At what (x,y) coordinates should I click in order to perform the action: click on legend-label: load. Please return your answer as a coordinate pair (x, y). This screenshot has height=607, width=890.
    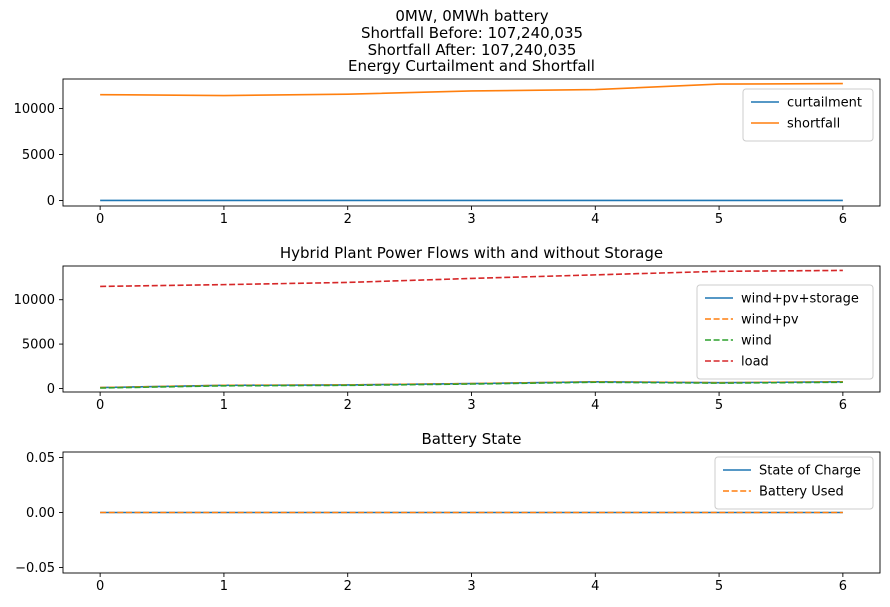
    Looking at the image, I should click on (755, 362).